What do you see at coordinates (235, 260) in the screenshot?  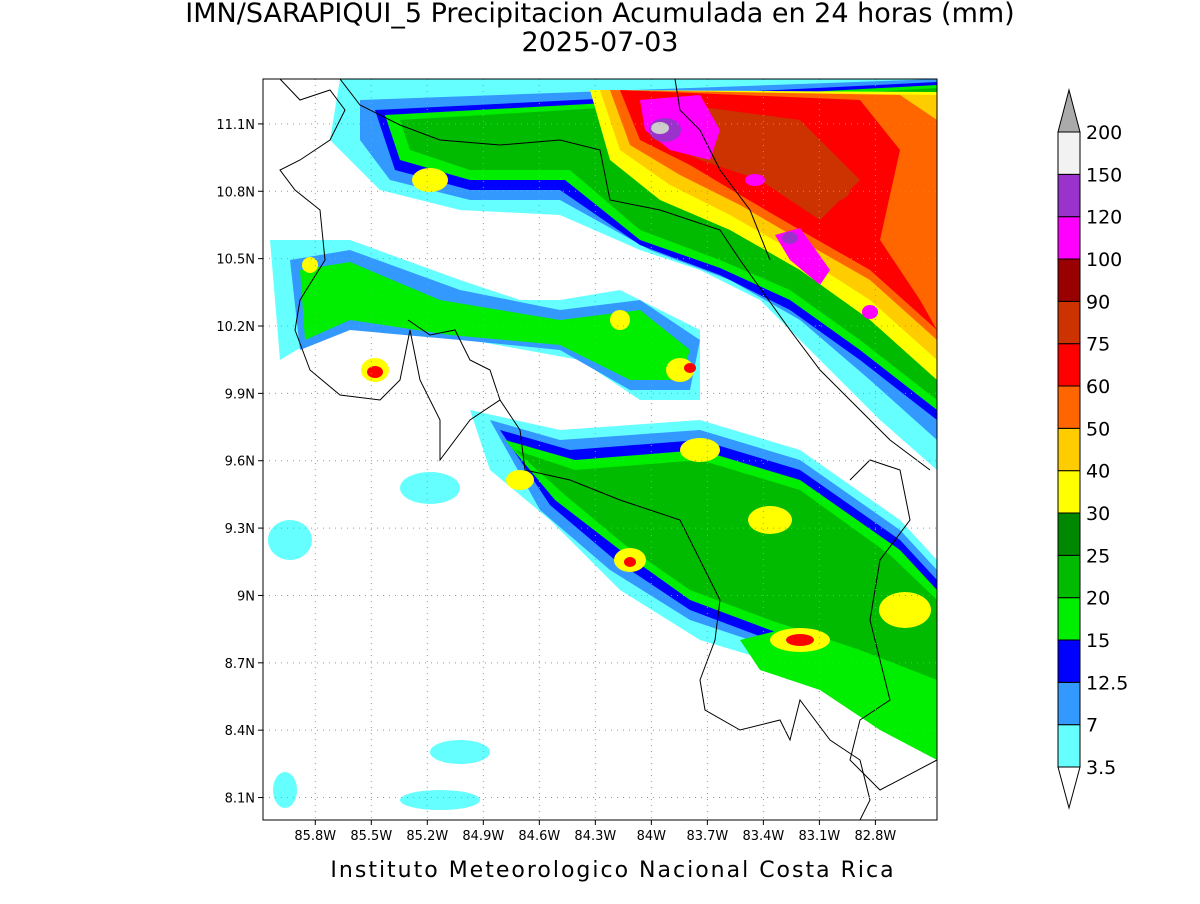 I see `lat-tick-label: 10.5N` at bounding box center [235, 260].